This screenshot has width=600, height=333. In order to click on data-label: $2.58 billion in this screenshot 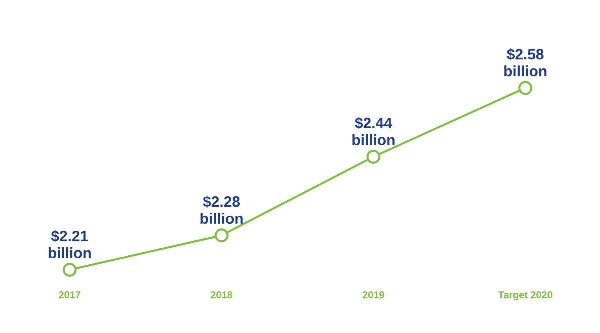, I will do `click(525, 62)`.